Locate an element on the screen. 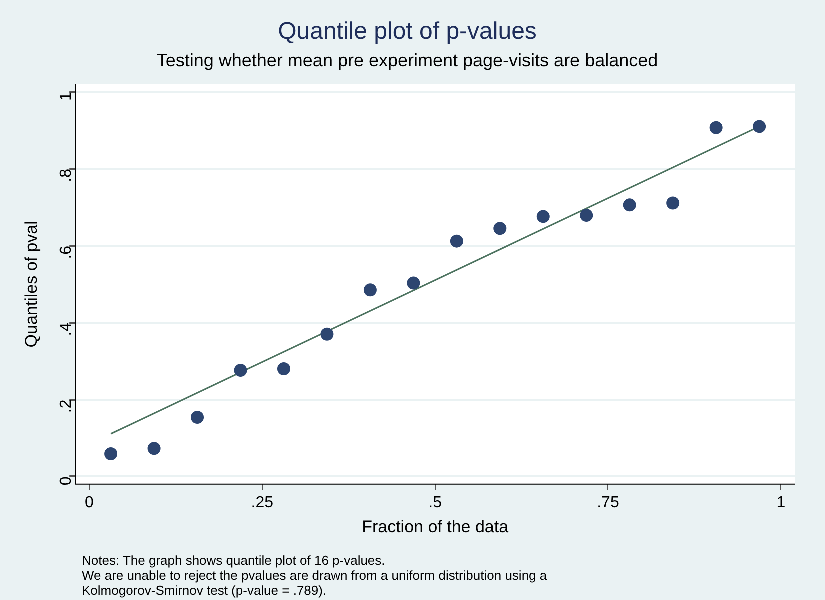 This screenshot has height=600, width=825. y-axis-title: Quantiles of pval is located at coordinates (31, 284).